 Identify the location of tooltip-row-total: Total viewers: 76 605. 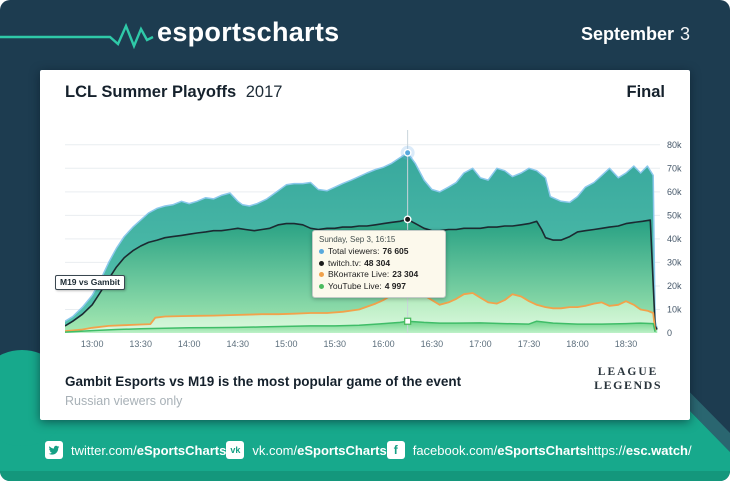
(379, 252).